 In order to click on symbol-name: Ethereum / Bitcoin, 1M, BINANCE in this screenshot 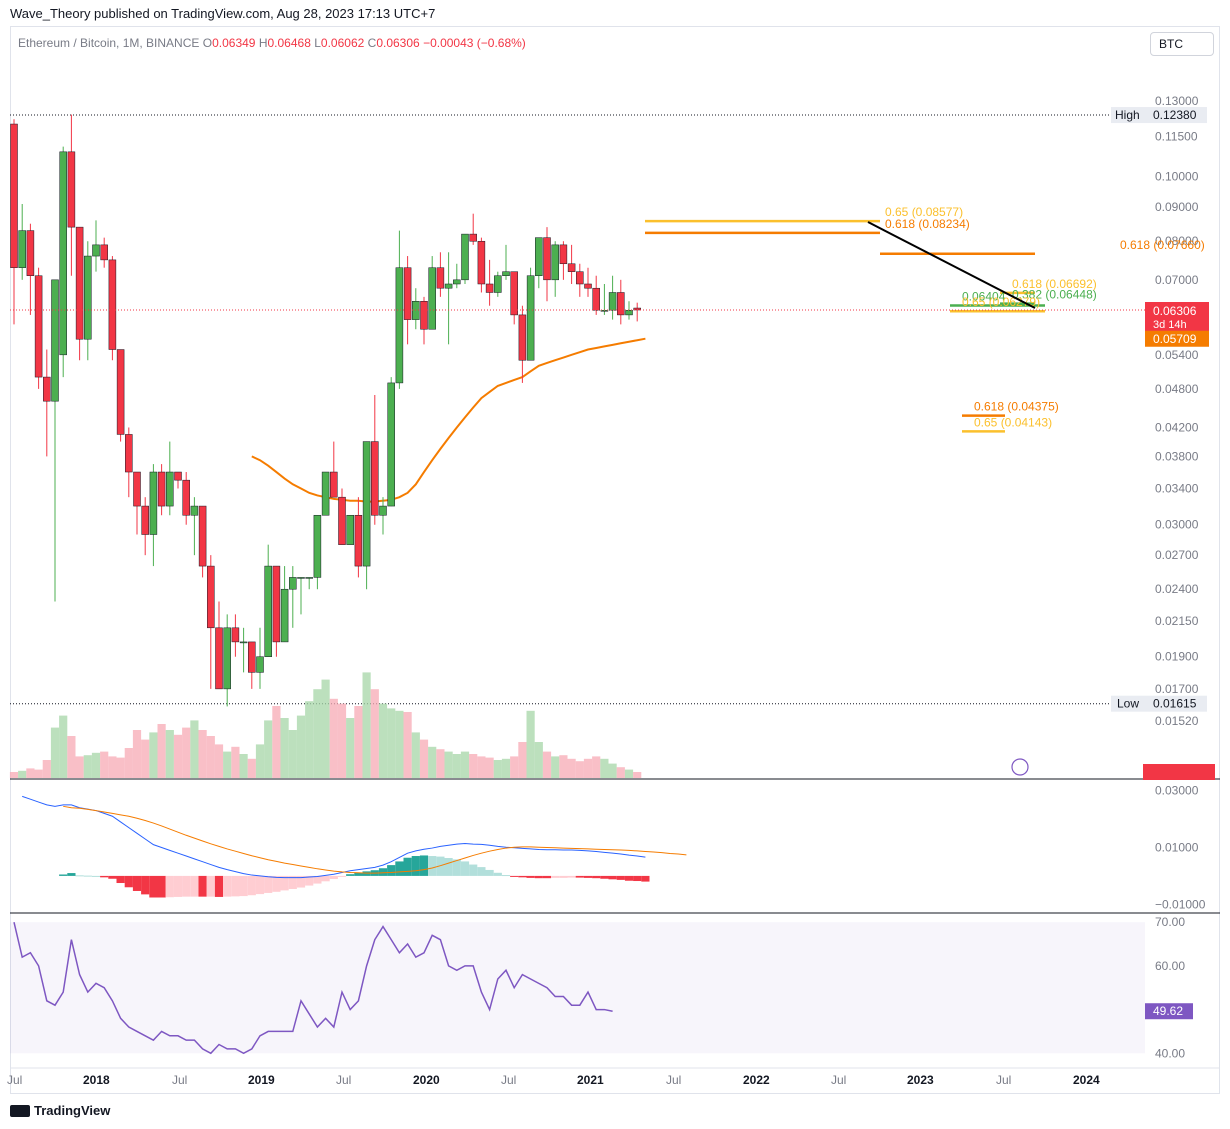, I will do `click(109, 43)`.